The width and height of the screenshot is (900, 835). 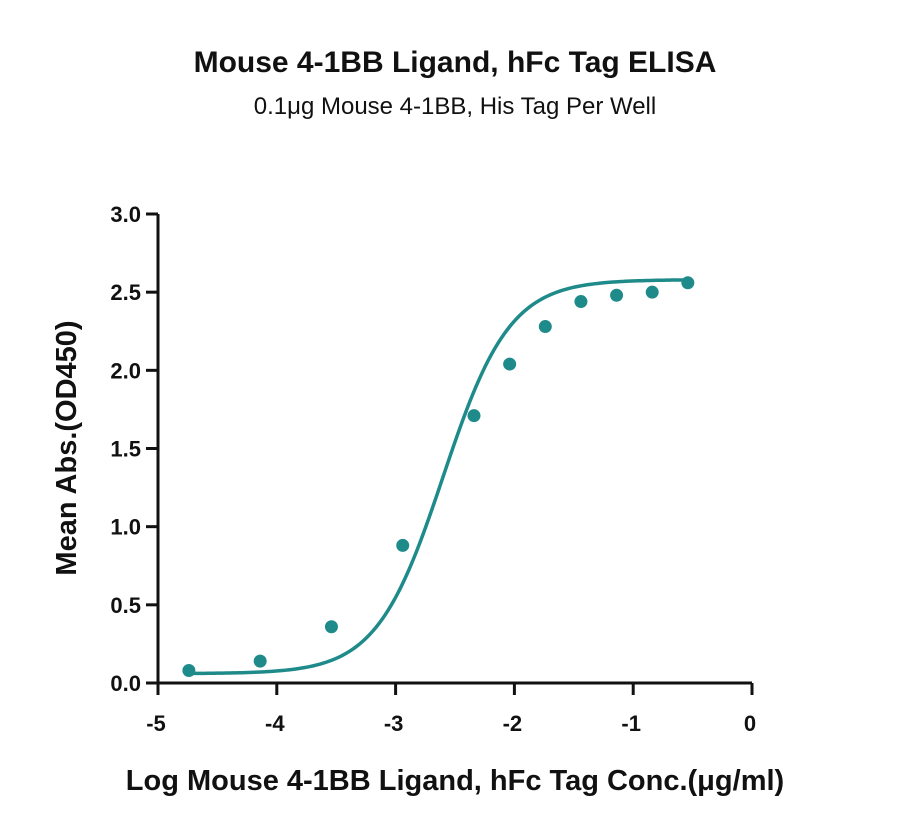 What do you see at coordinates (125, 292) in the screenshot?
I see `y-tick-label: 2.5` at bounding box center [125, 292].